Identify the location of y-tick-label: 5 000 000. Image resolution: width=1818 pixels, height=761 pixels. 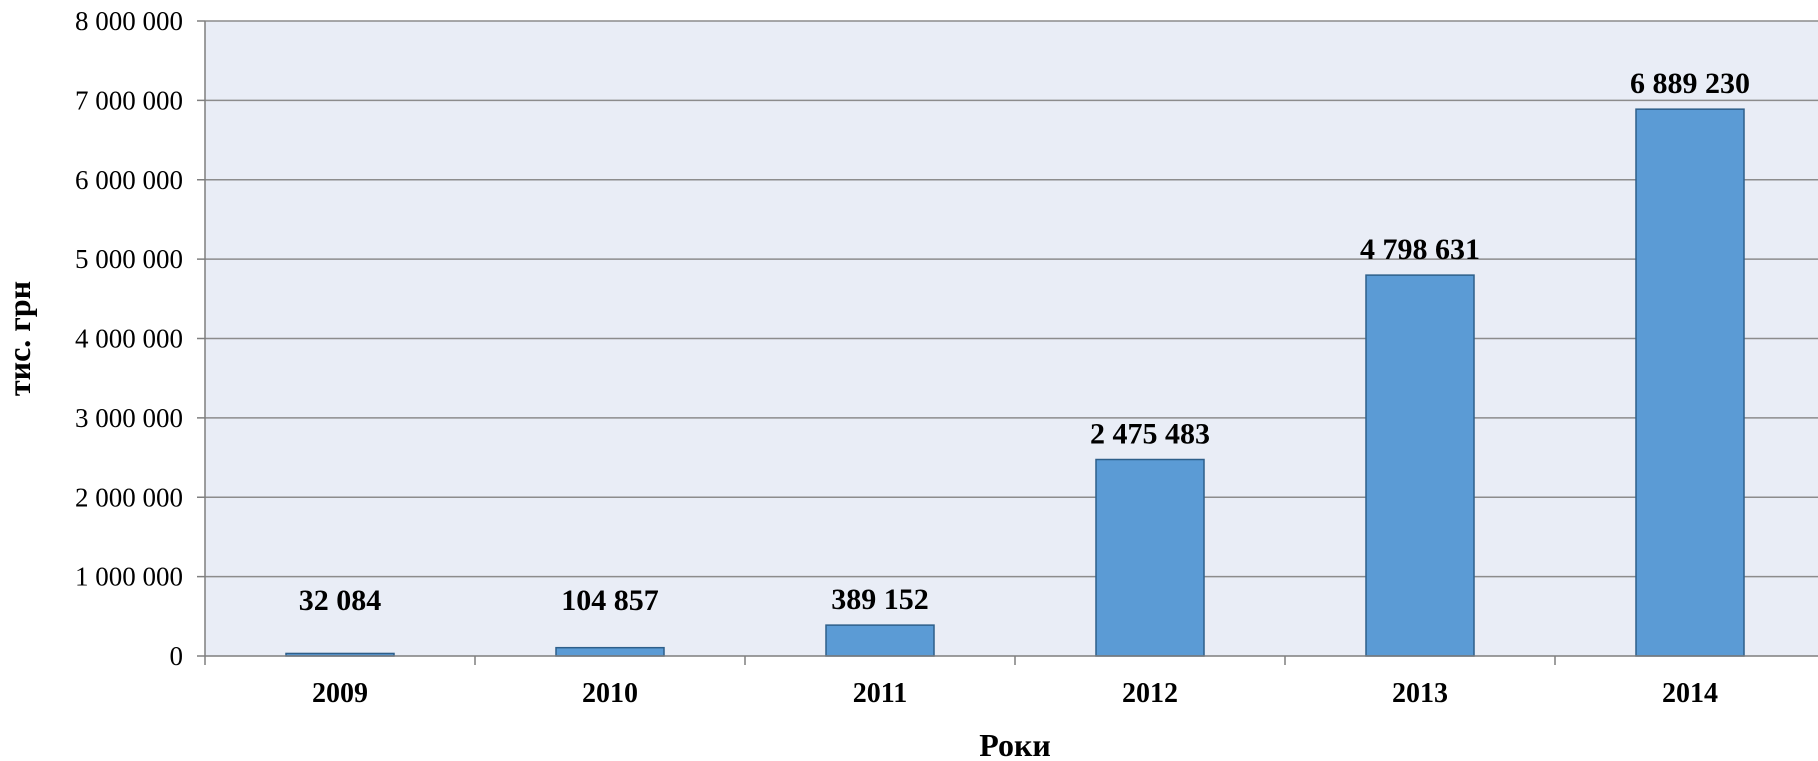
(129, 259).